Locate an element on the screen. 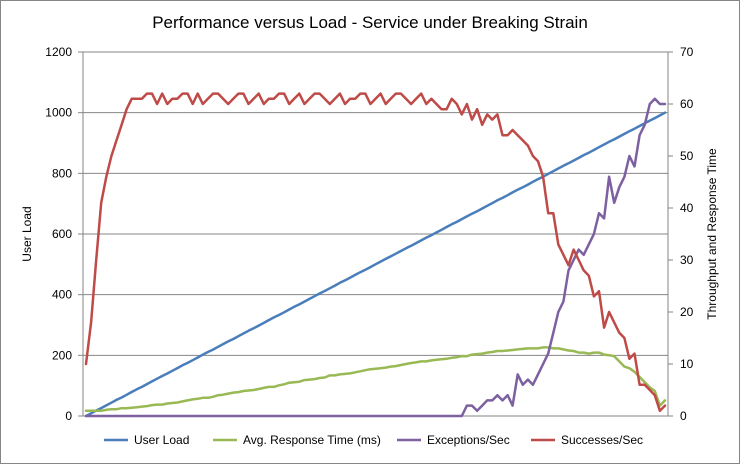 The width and height of the screenshot is (740, 469). left-tick-label: 600 is located at coordinates (62, 234).